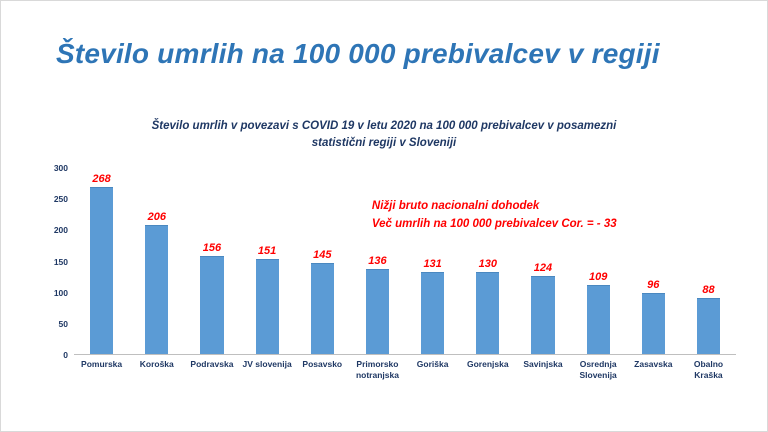  I want to click on y-tick-label: 150, so click(60, 261).